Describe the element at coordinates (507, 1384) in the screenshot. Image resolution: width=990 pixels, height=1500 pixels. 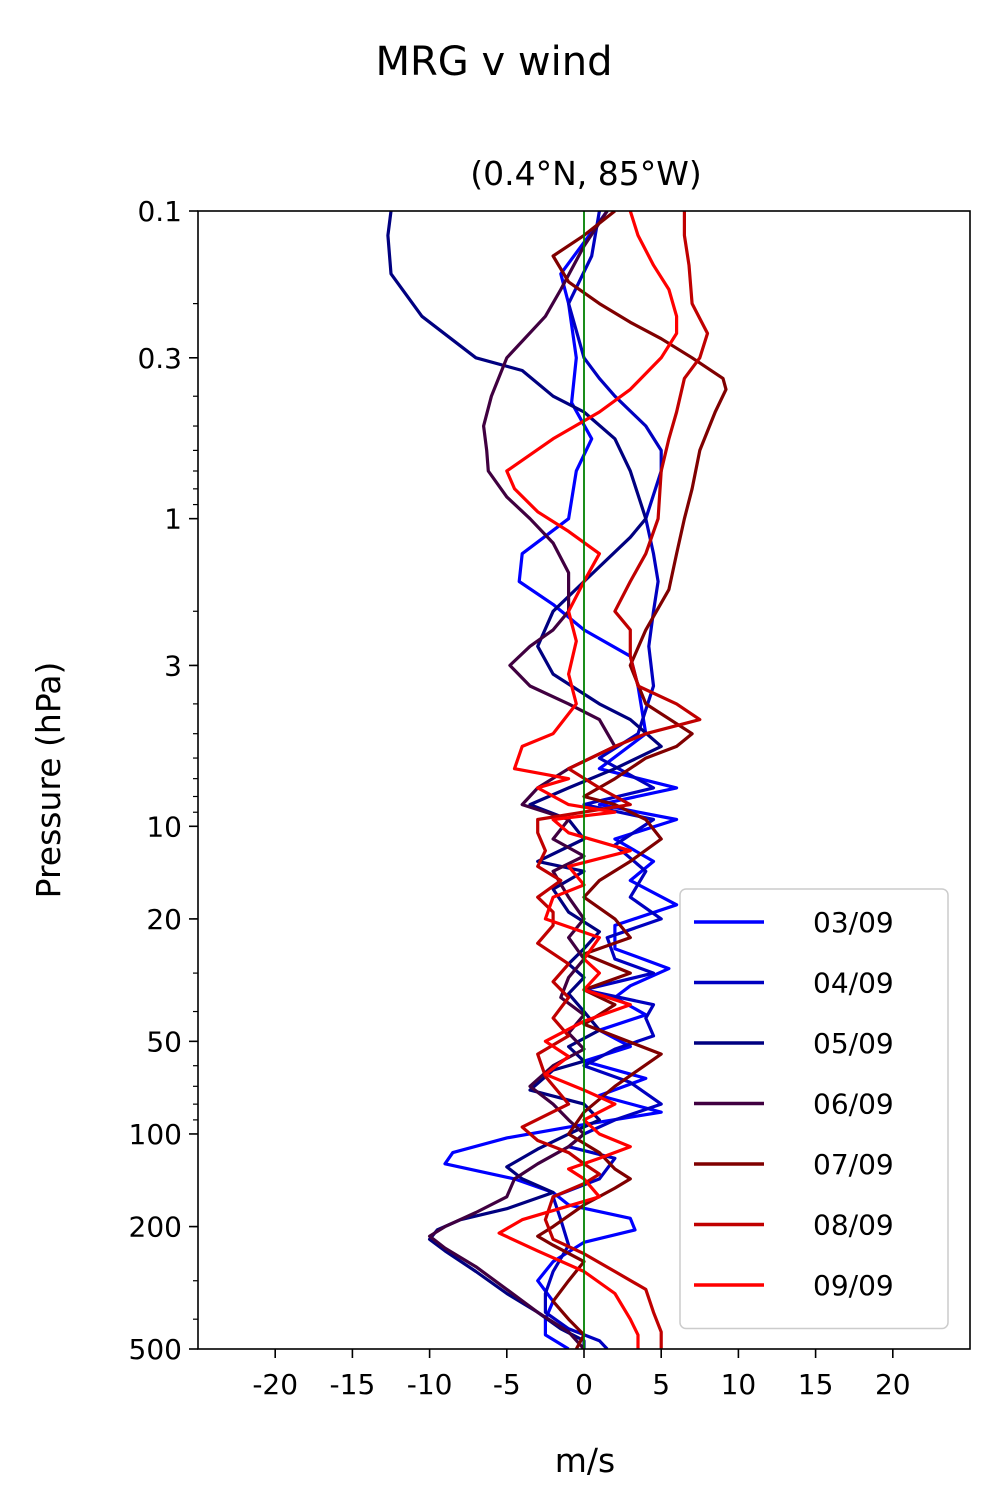
I see `x-tick-label: -5` at that location.